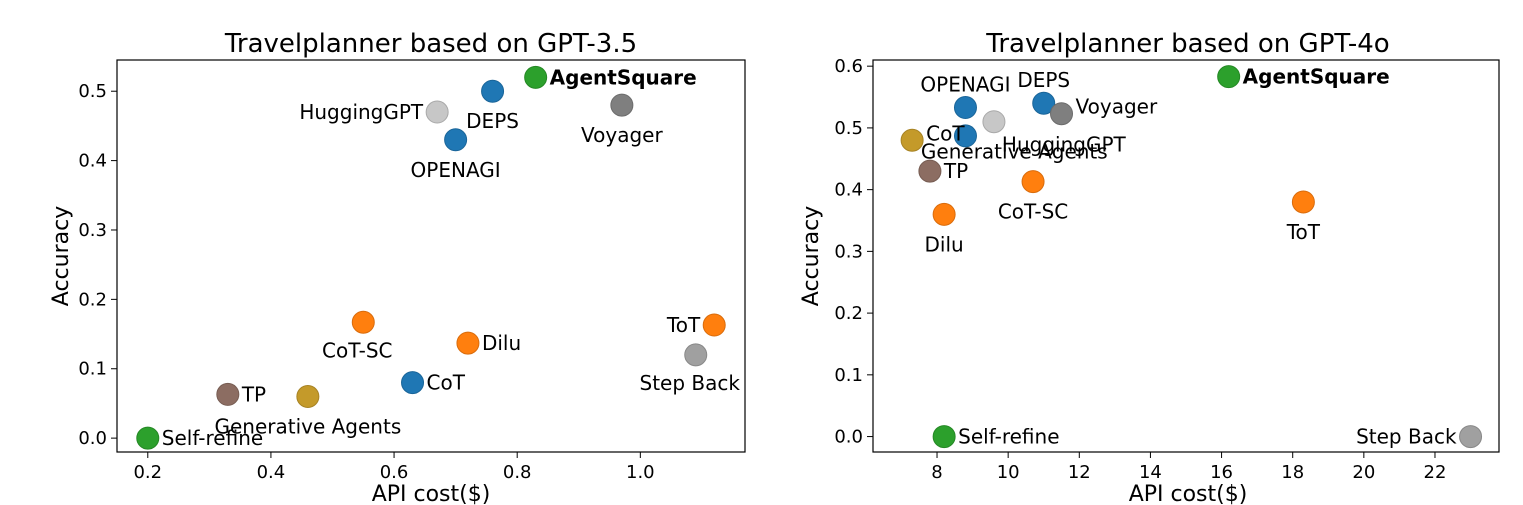  I want to click on x-tick-label: 0.2, so click(147, 472).